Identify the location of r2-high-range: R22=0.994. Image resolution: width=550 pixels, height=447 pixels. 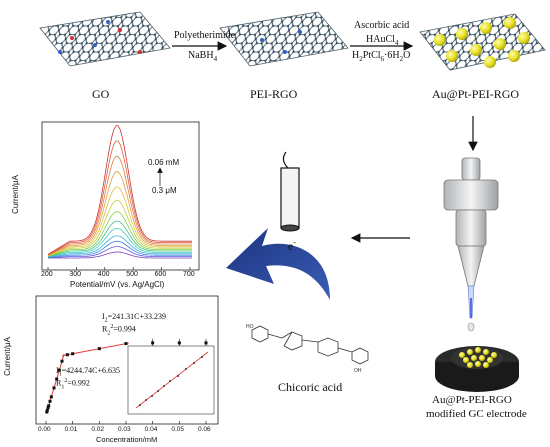
(119, 330).